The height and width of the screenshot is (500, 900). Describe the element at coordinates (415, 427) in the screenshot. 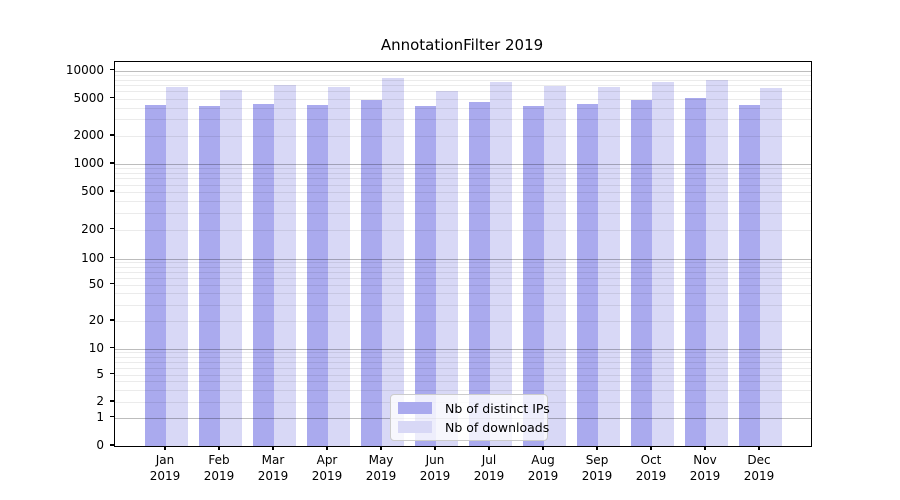

I see `legend-swatch-downloads` at that location.